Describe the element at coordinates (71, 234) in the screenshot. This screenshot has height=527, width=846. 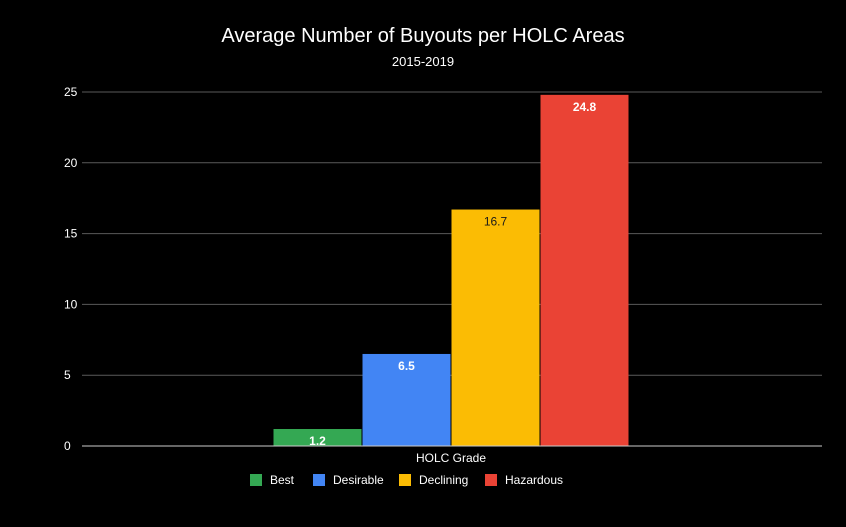
I see `y-tick-label: 15` at that location.